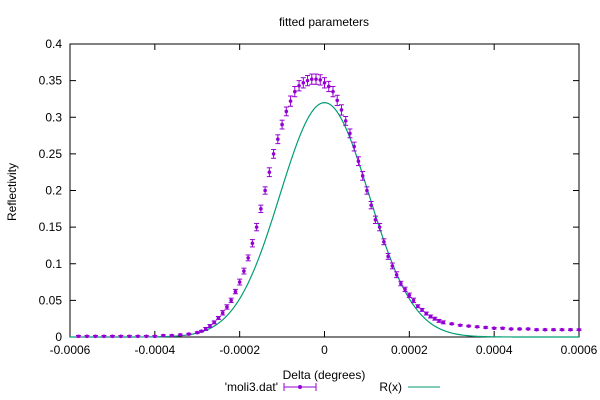 The height and width of the screenshot is (400, 600). I want to click on legend-label-data: 'moli3.dat', so click(251, 387).